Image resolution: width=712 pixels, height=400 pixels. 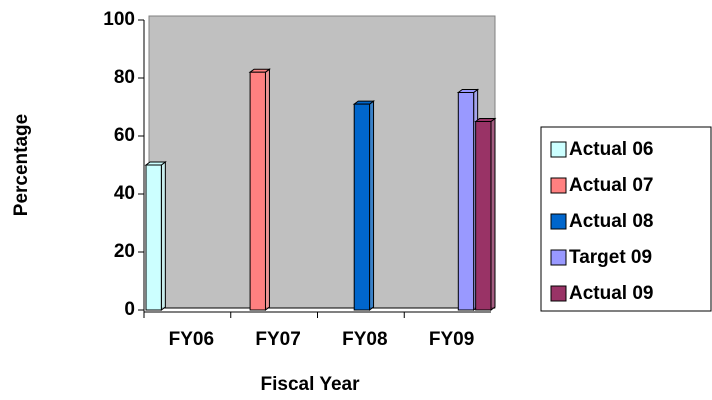 What do you see at coordinates (451, 339) in the screenshot?
I see `x-tick-label: FY09` at bounding box center [451, 339].